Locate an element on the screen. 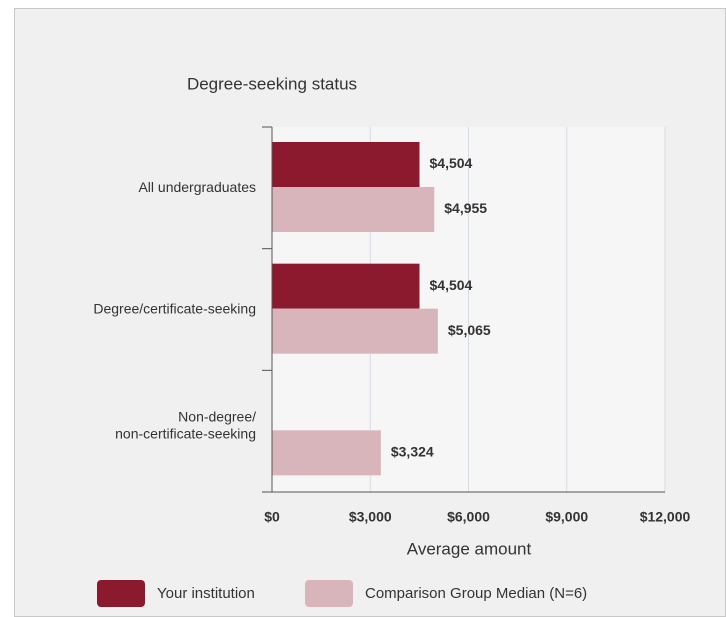 This screenshot has width=726, height=617. x-tick-label: $3,000 is located at coordinates (370, 517).